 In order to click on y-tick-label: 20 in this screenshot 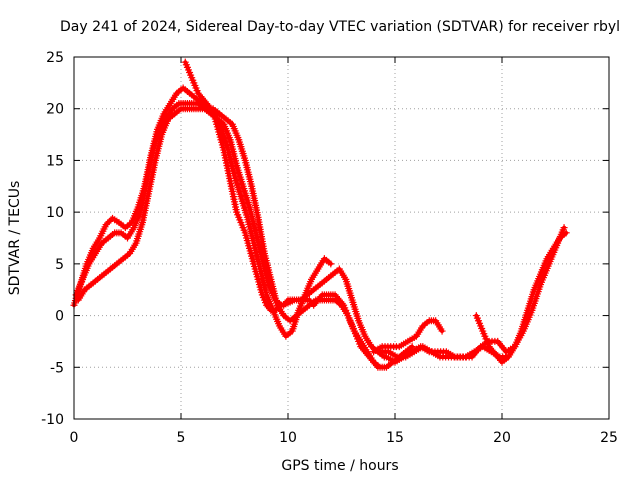, I will do `click(55, 110)`.